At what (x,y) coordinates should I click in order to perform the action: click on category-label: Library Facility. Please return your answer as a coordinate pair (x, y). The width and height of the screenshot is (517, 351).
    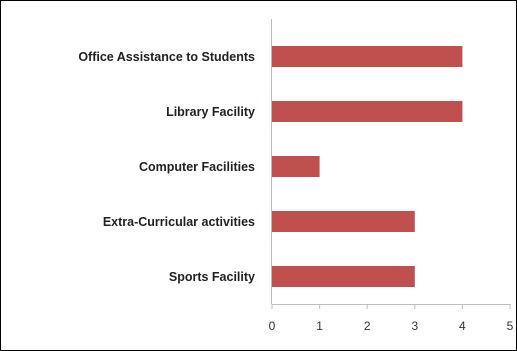
    Looking at the image, I should click on (210, 112).